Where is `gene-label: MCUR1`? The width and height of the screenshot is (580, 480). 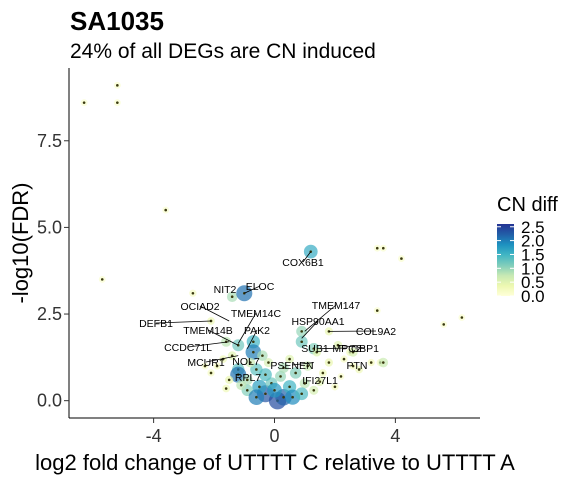 gene-label: MCUR1 is located at coordinates (205, 363).